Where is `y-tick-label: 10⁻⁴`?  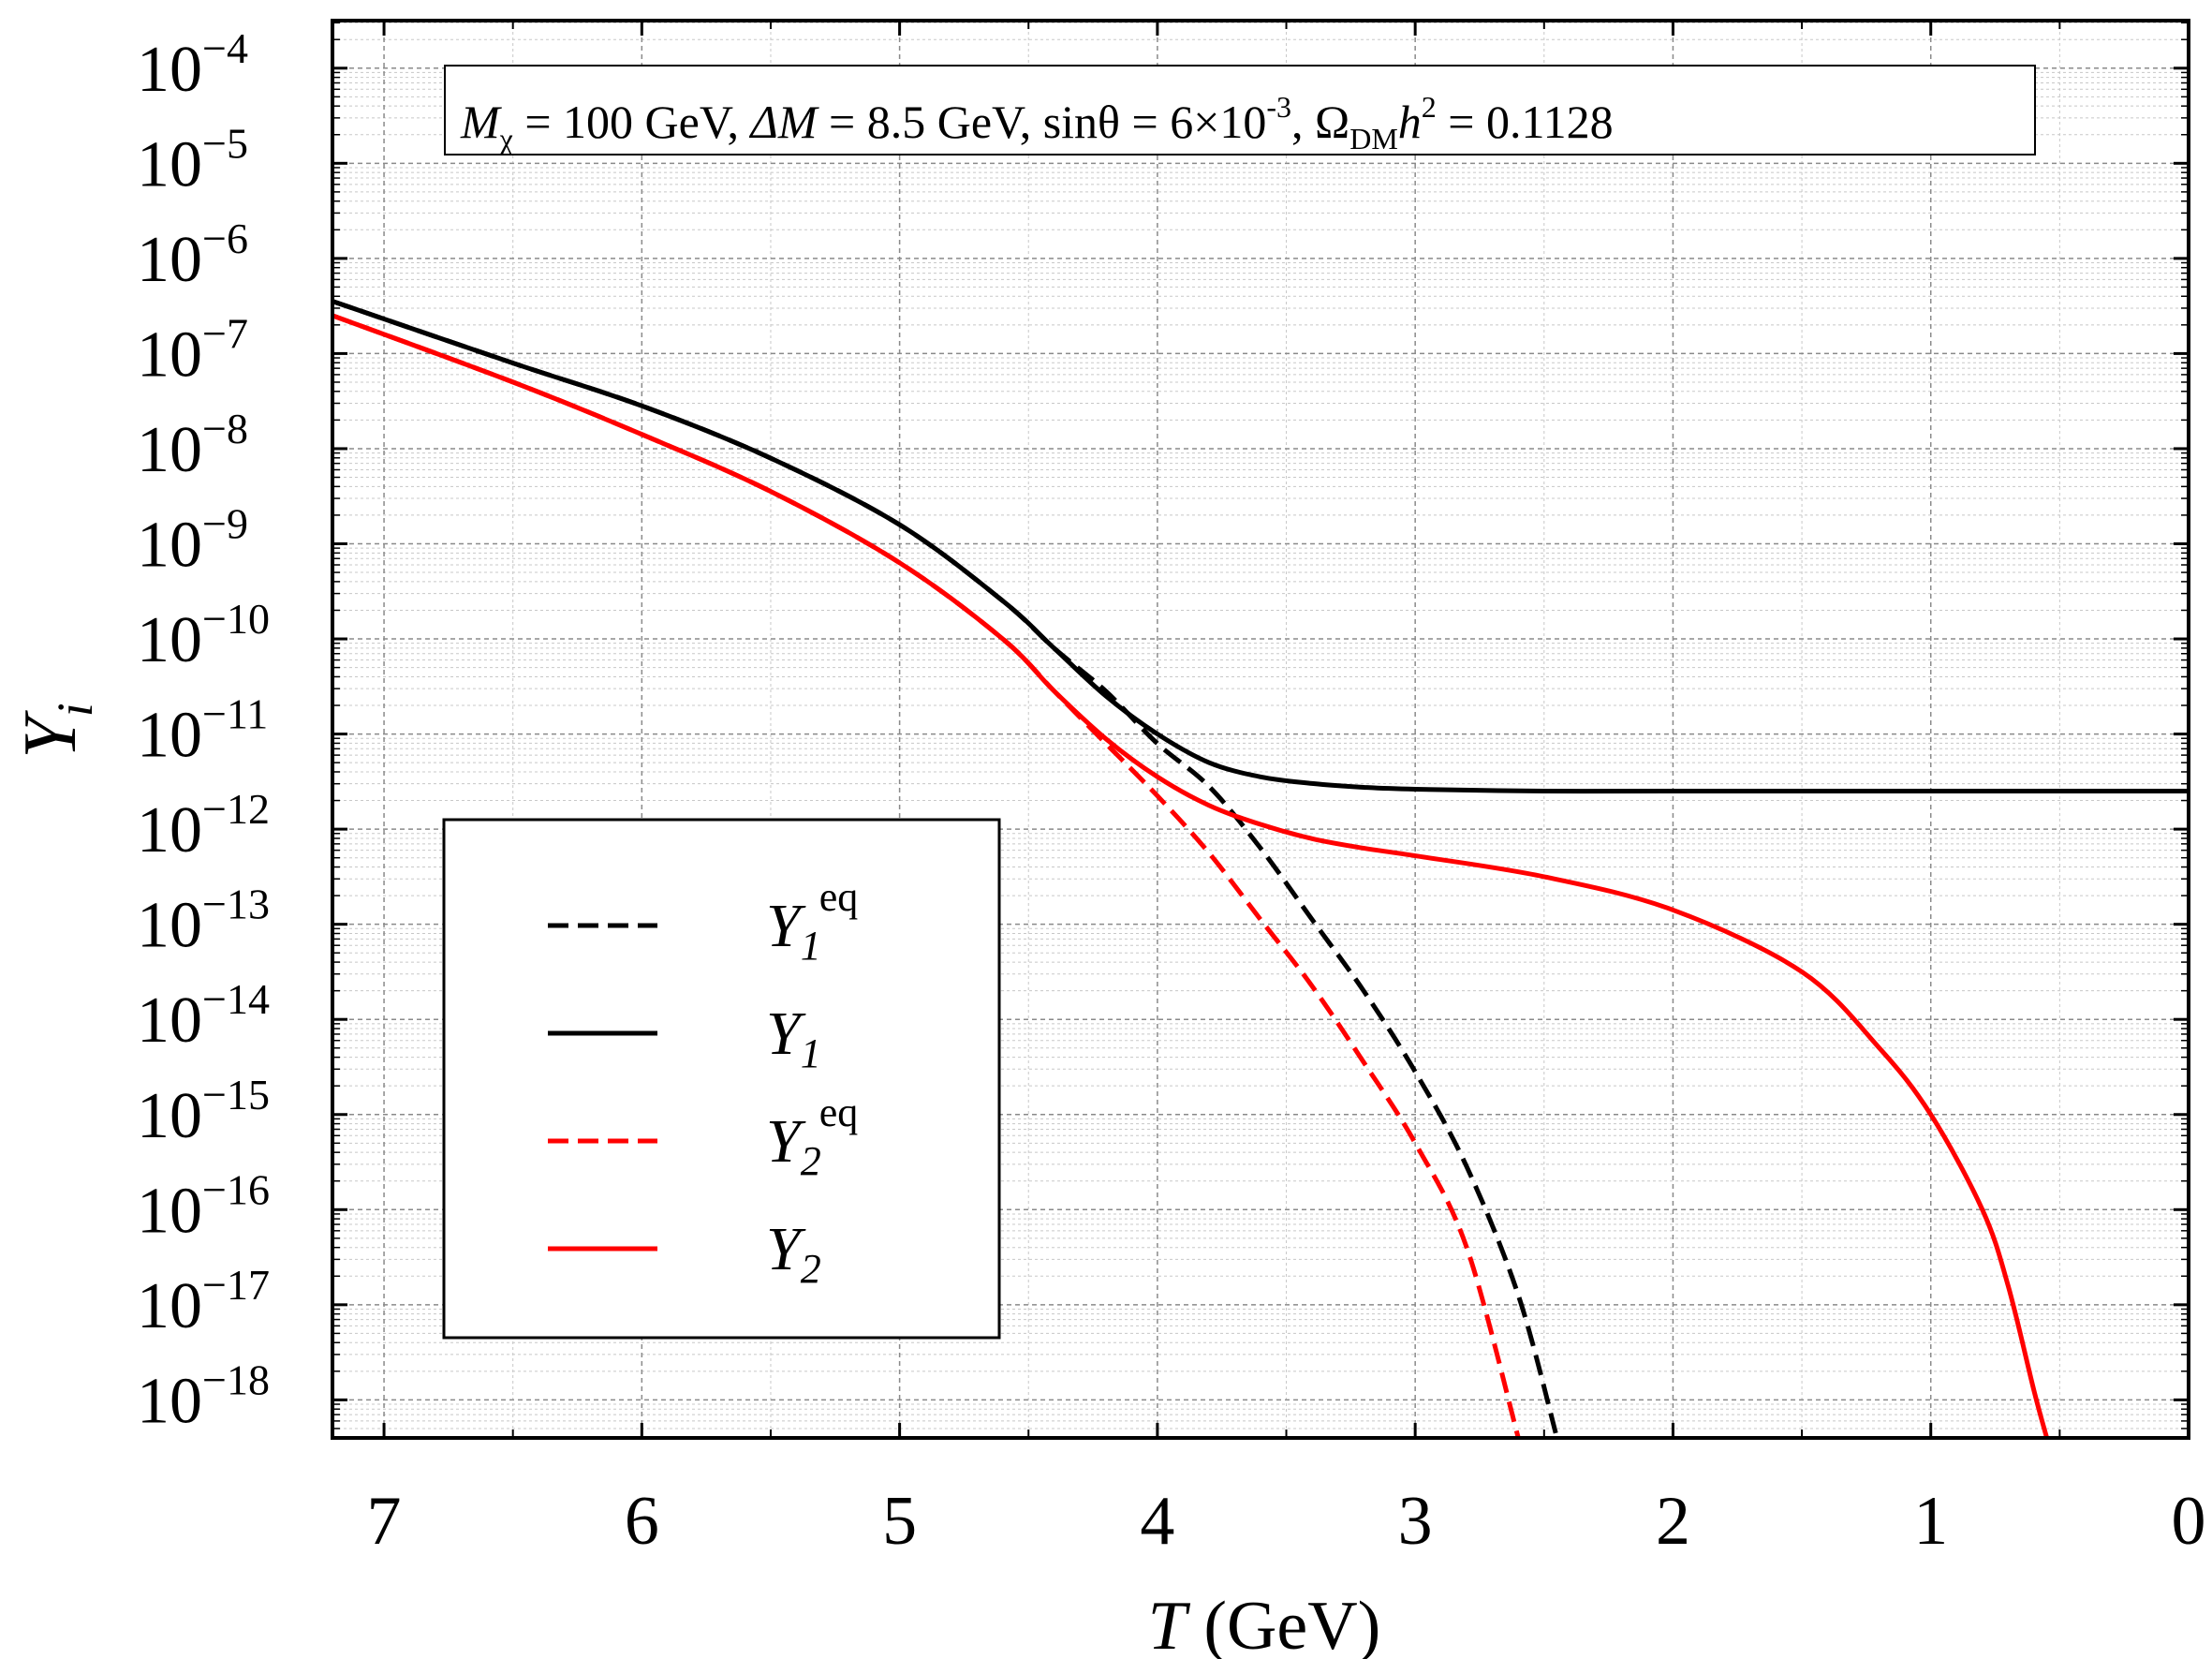
y-tick-label: 10⁻⁴ is located at coordinates (192, 65).